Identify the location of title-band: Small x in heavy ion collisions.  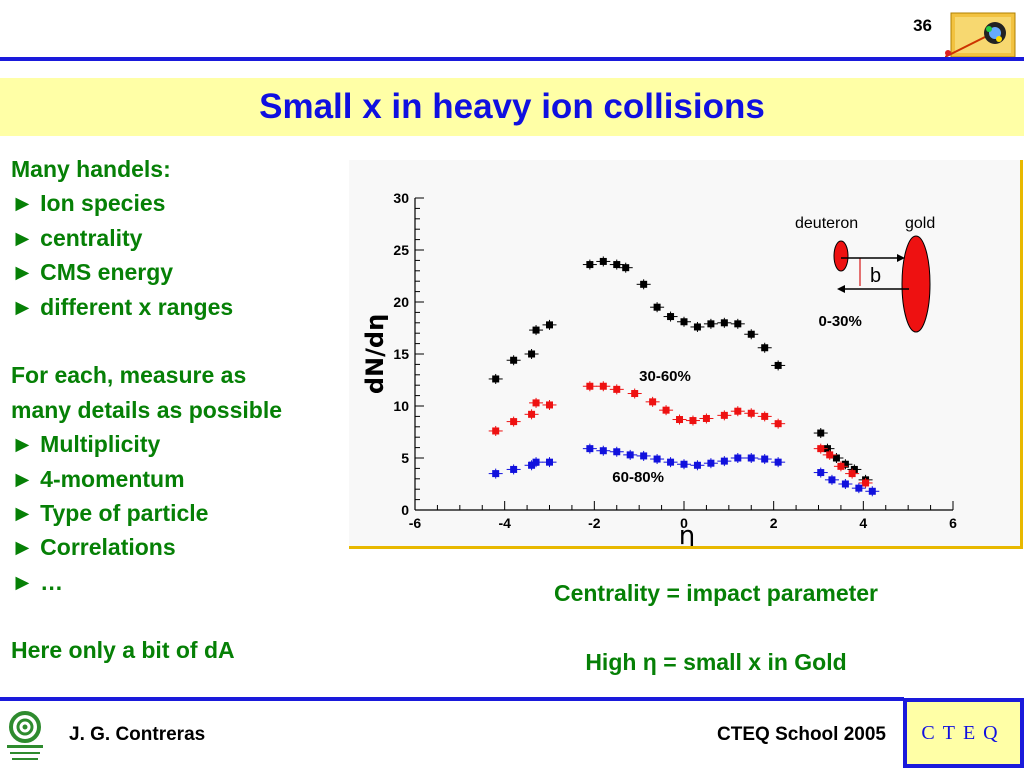
(512, 107).